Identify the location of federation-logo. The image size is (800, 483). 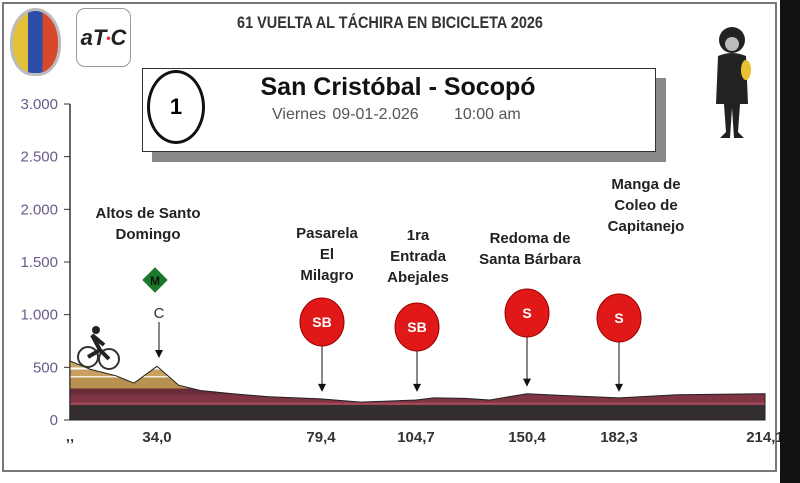
(35, 42).